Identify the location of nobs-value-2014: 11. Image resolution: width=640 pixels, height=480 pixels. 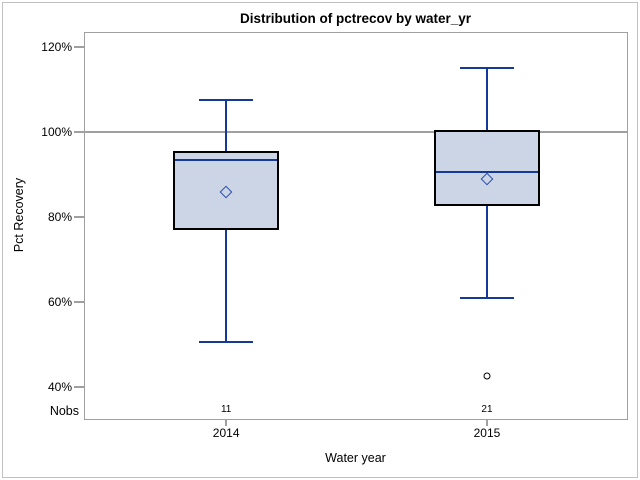
(226, 409).